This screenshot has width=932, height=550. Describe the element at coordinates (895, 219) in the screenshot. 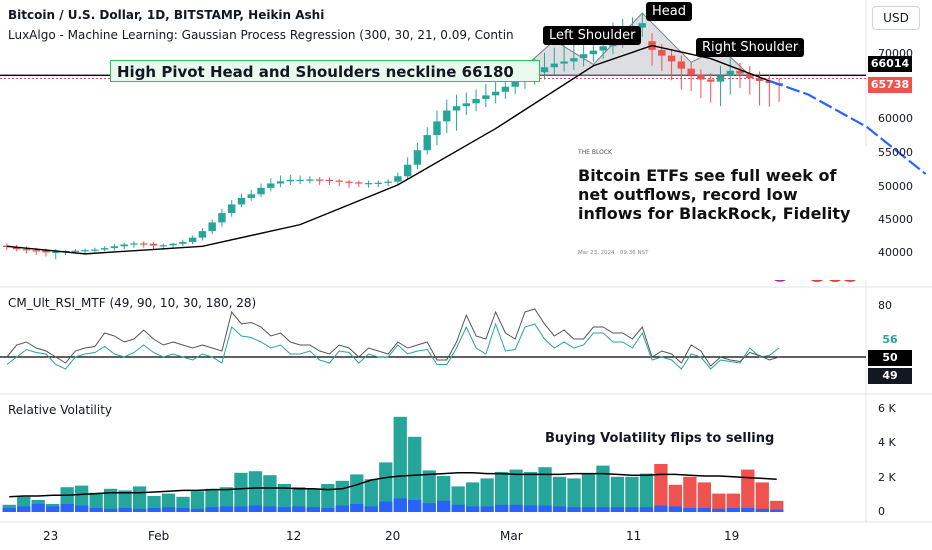

I see `price-tick-45000: 45000` at that location.